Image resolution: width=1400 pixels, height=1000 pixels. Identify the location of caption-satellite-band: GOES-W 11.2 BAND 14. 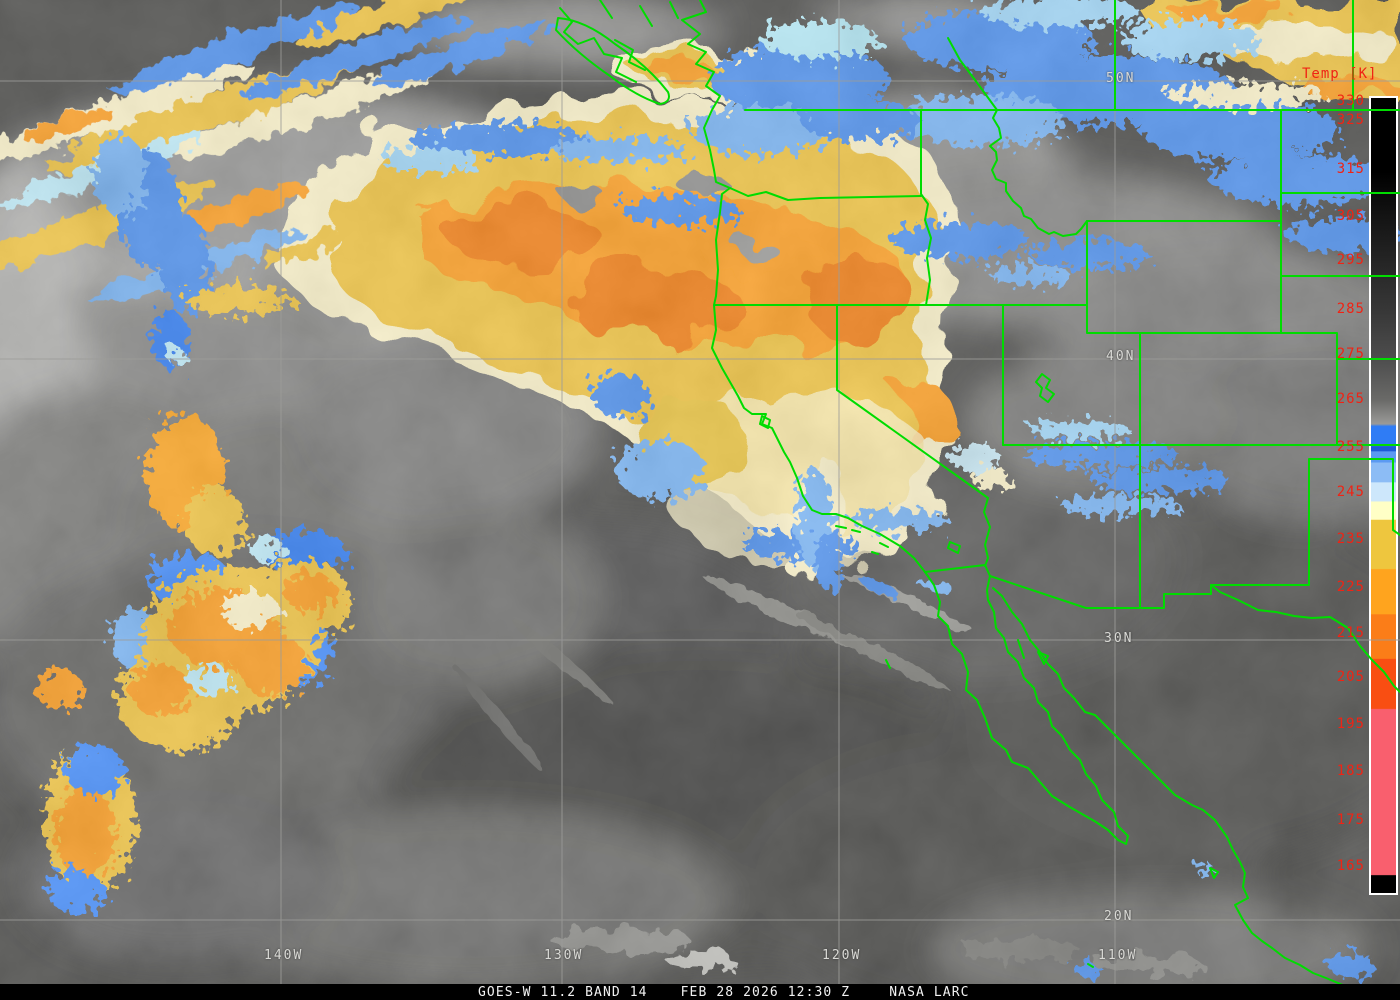
(563, 992).